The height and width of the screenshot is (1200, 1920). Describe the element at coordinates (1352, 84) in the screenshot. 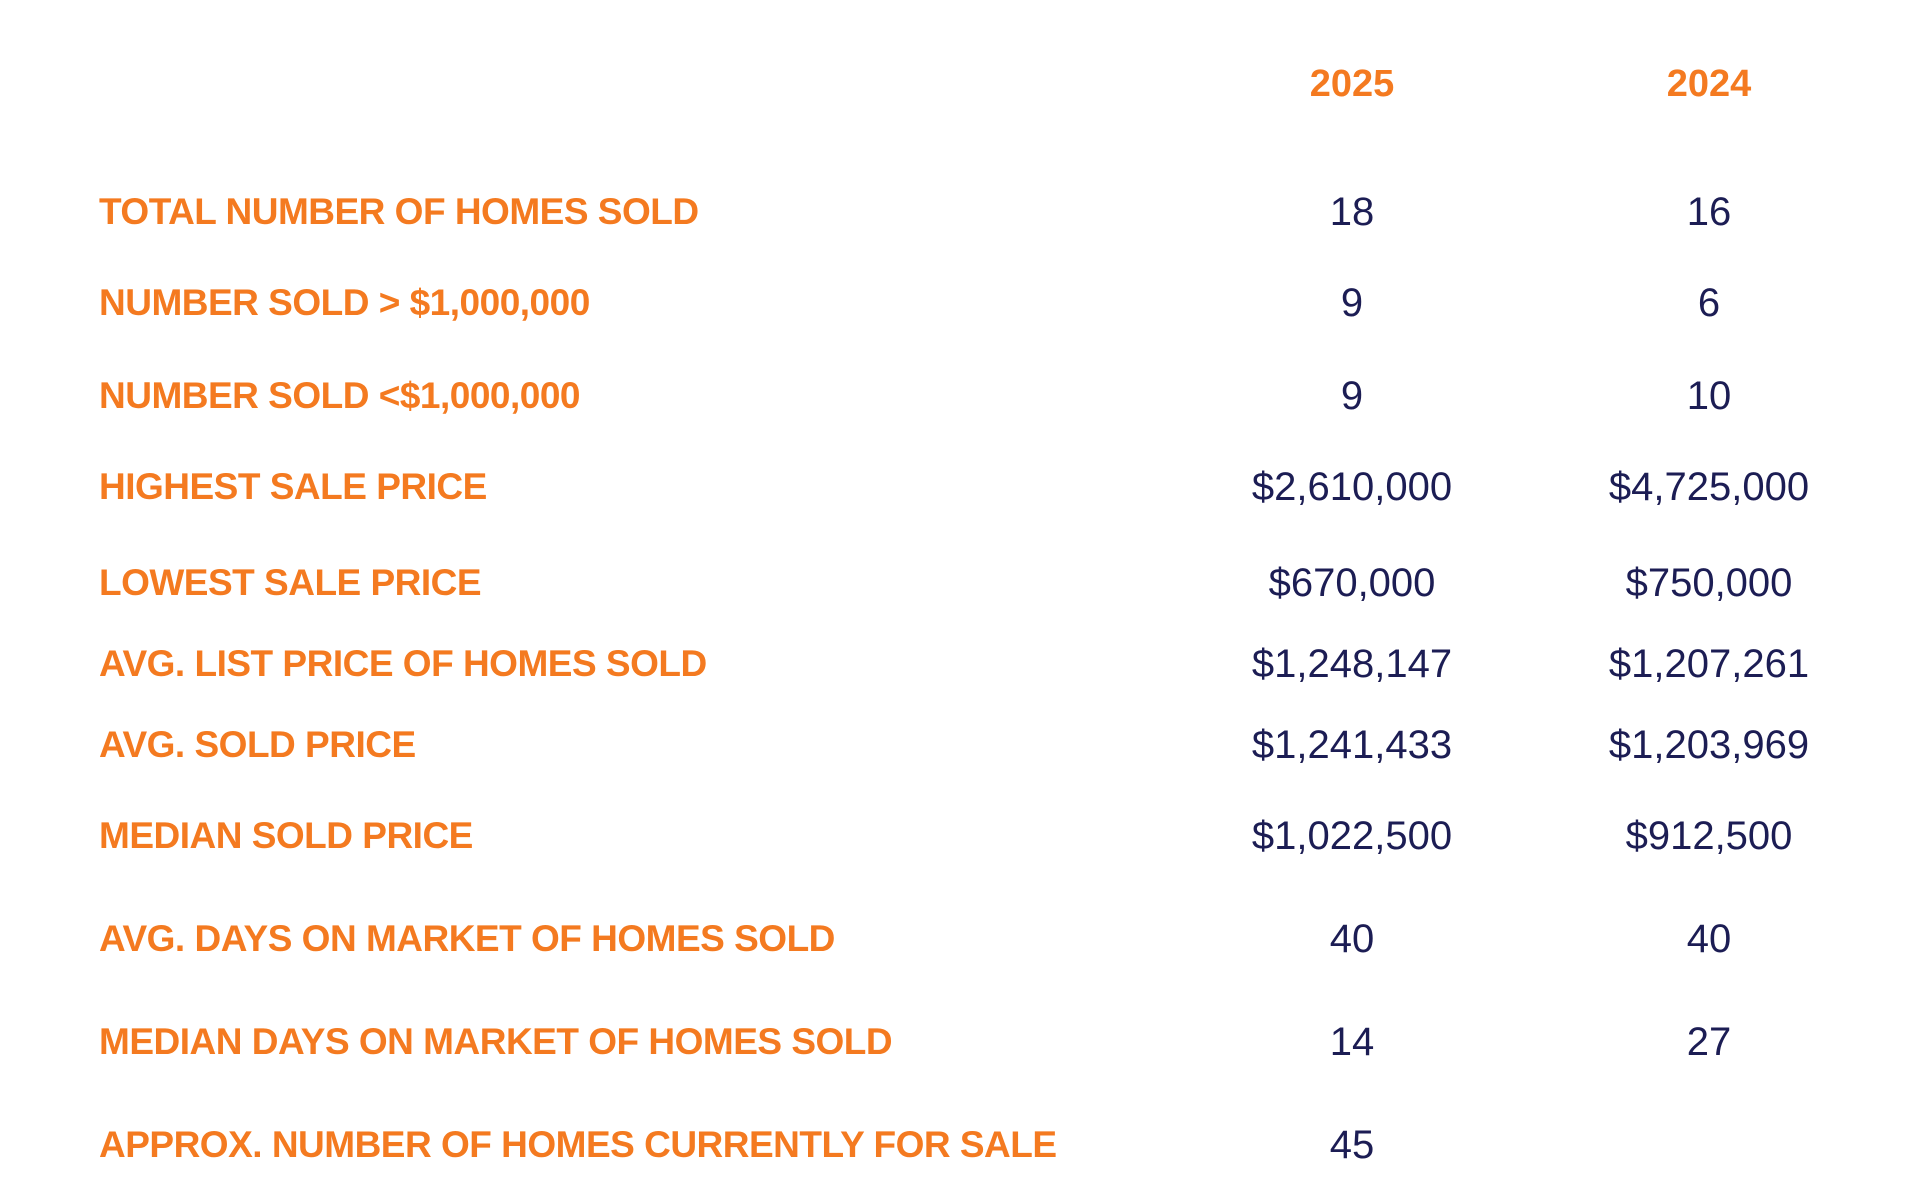

I see `column-header-2025: 2025` at that location.